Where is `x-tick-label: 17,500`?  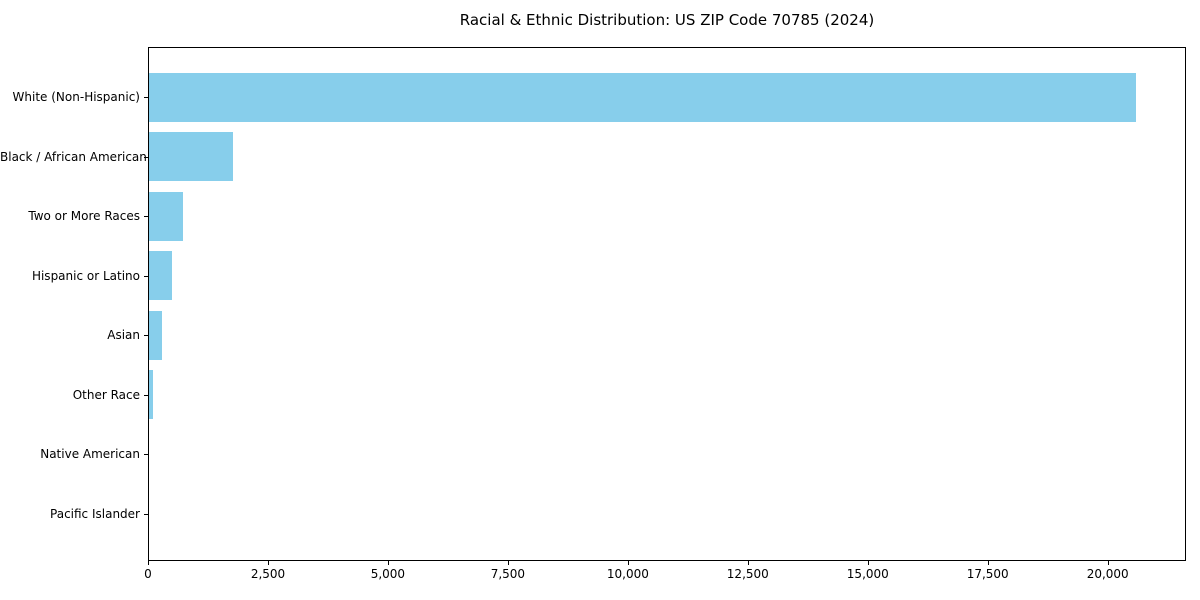
x-tick-label: 17,500 is located at coordinates (987, 574).